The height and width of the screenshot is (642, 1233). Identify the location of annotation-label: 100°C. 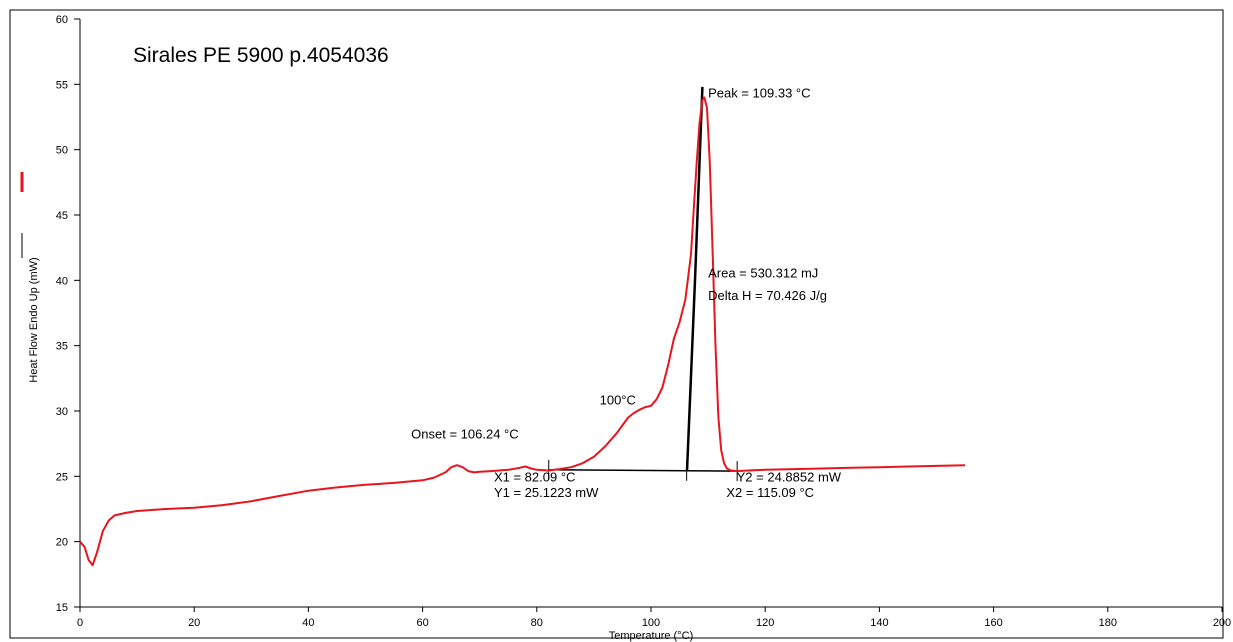
(618, 399).